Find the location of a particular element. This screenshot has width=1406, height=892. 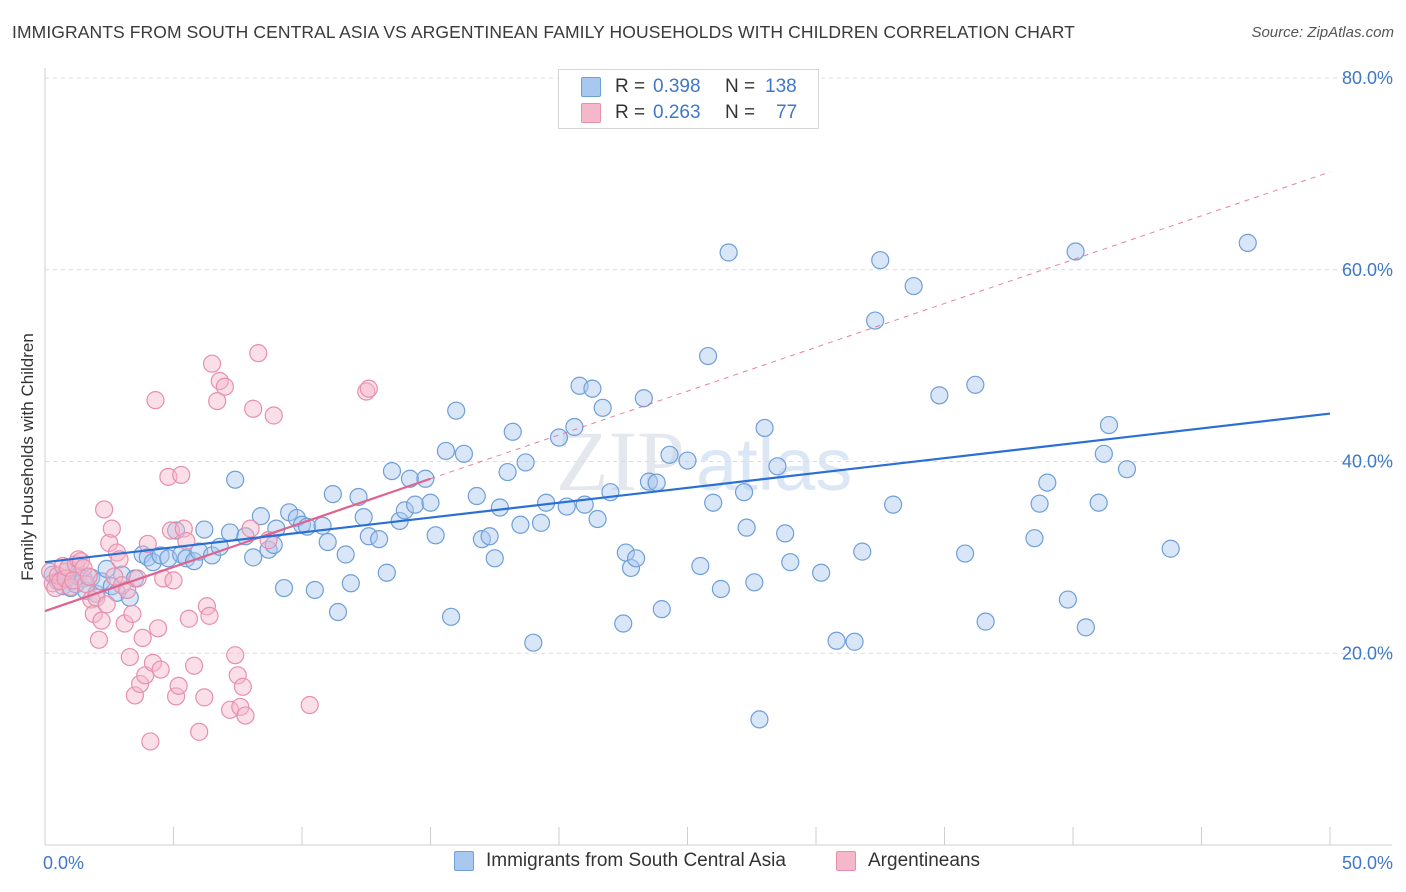

y-tick-label: 80.0% is located at coordinates (1367, 78).